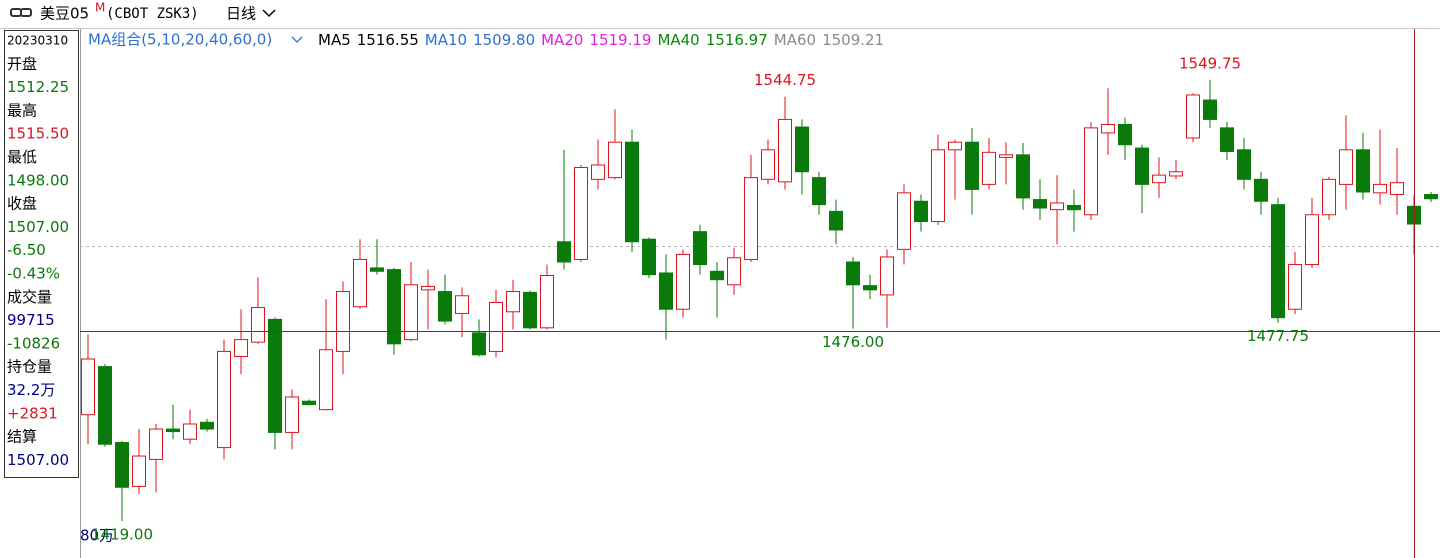  Describe the element at coordinates (241, 14) in the screenshot. I see `period-selector: 日线` at that location.